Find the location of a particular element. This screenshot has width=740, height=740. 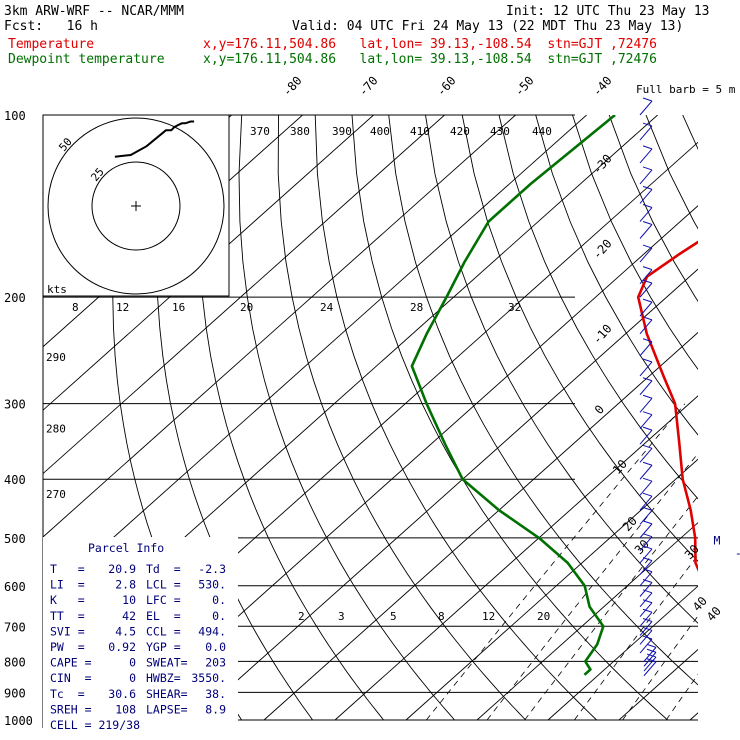

isotherm is located at coordinates (658, 684).